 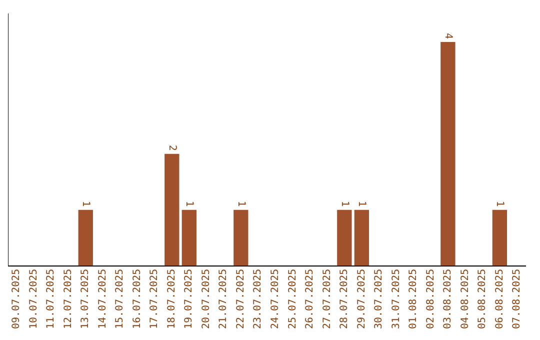 I want to click on x-tick-label: 25.07.2025, so click(x=292, y=299).